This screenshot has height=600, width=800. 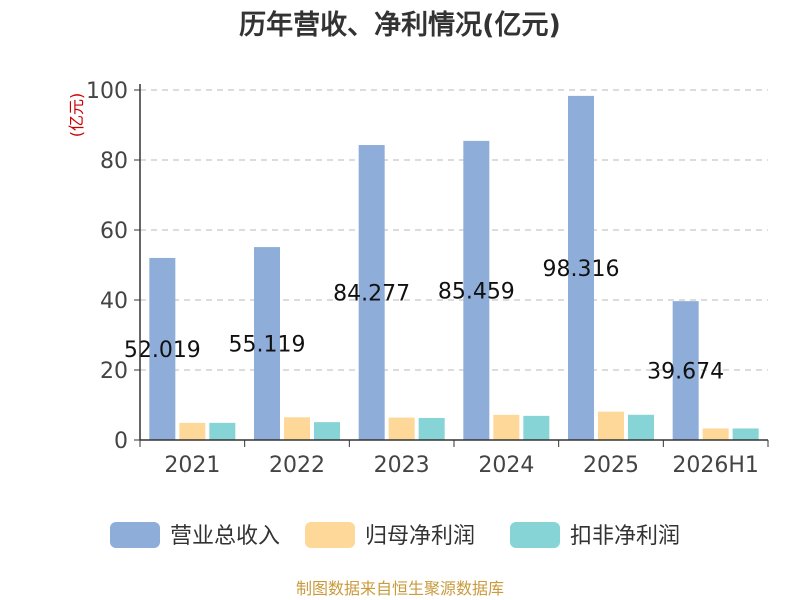 I want to click on x-tick-label: 2026H1, so click(x=715, y=465).